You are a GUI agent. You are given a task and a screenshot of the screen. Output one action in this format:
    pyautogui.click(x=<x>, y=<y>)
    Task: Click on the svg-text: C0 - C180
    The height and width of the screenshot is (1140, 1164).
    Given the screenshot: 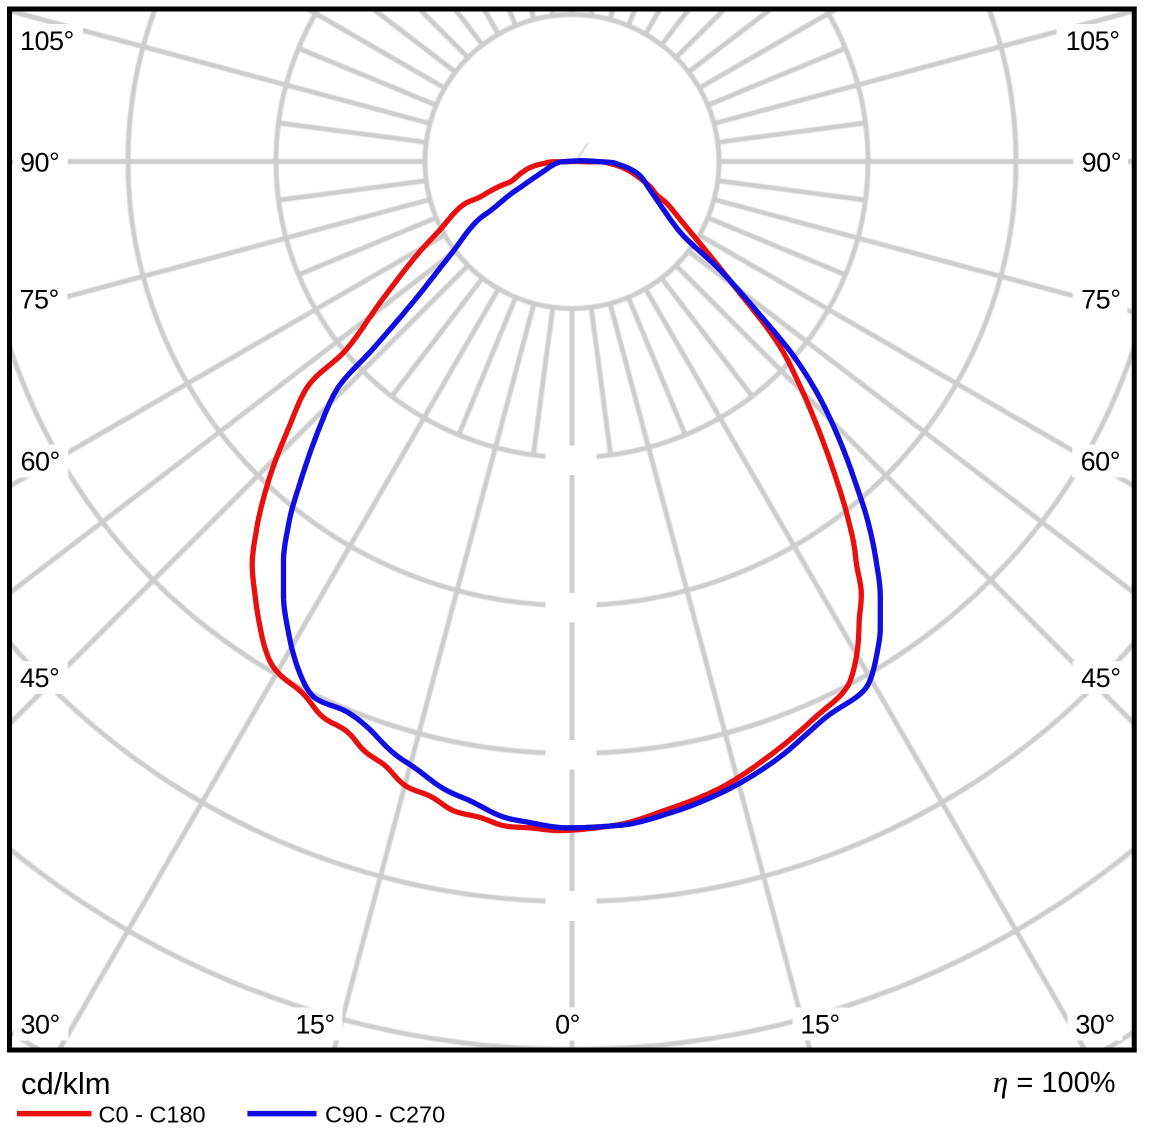 What is the action you would take?
    pyautogui.click(x=152, y=1115)
    